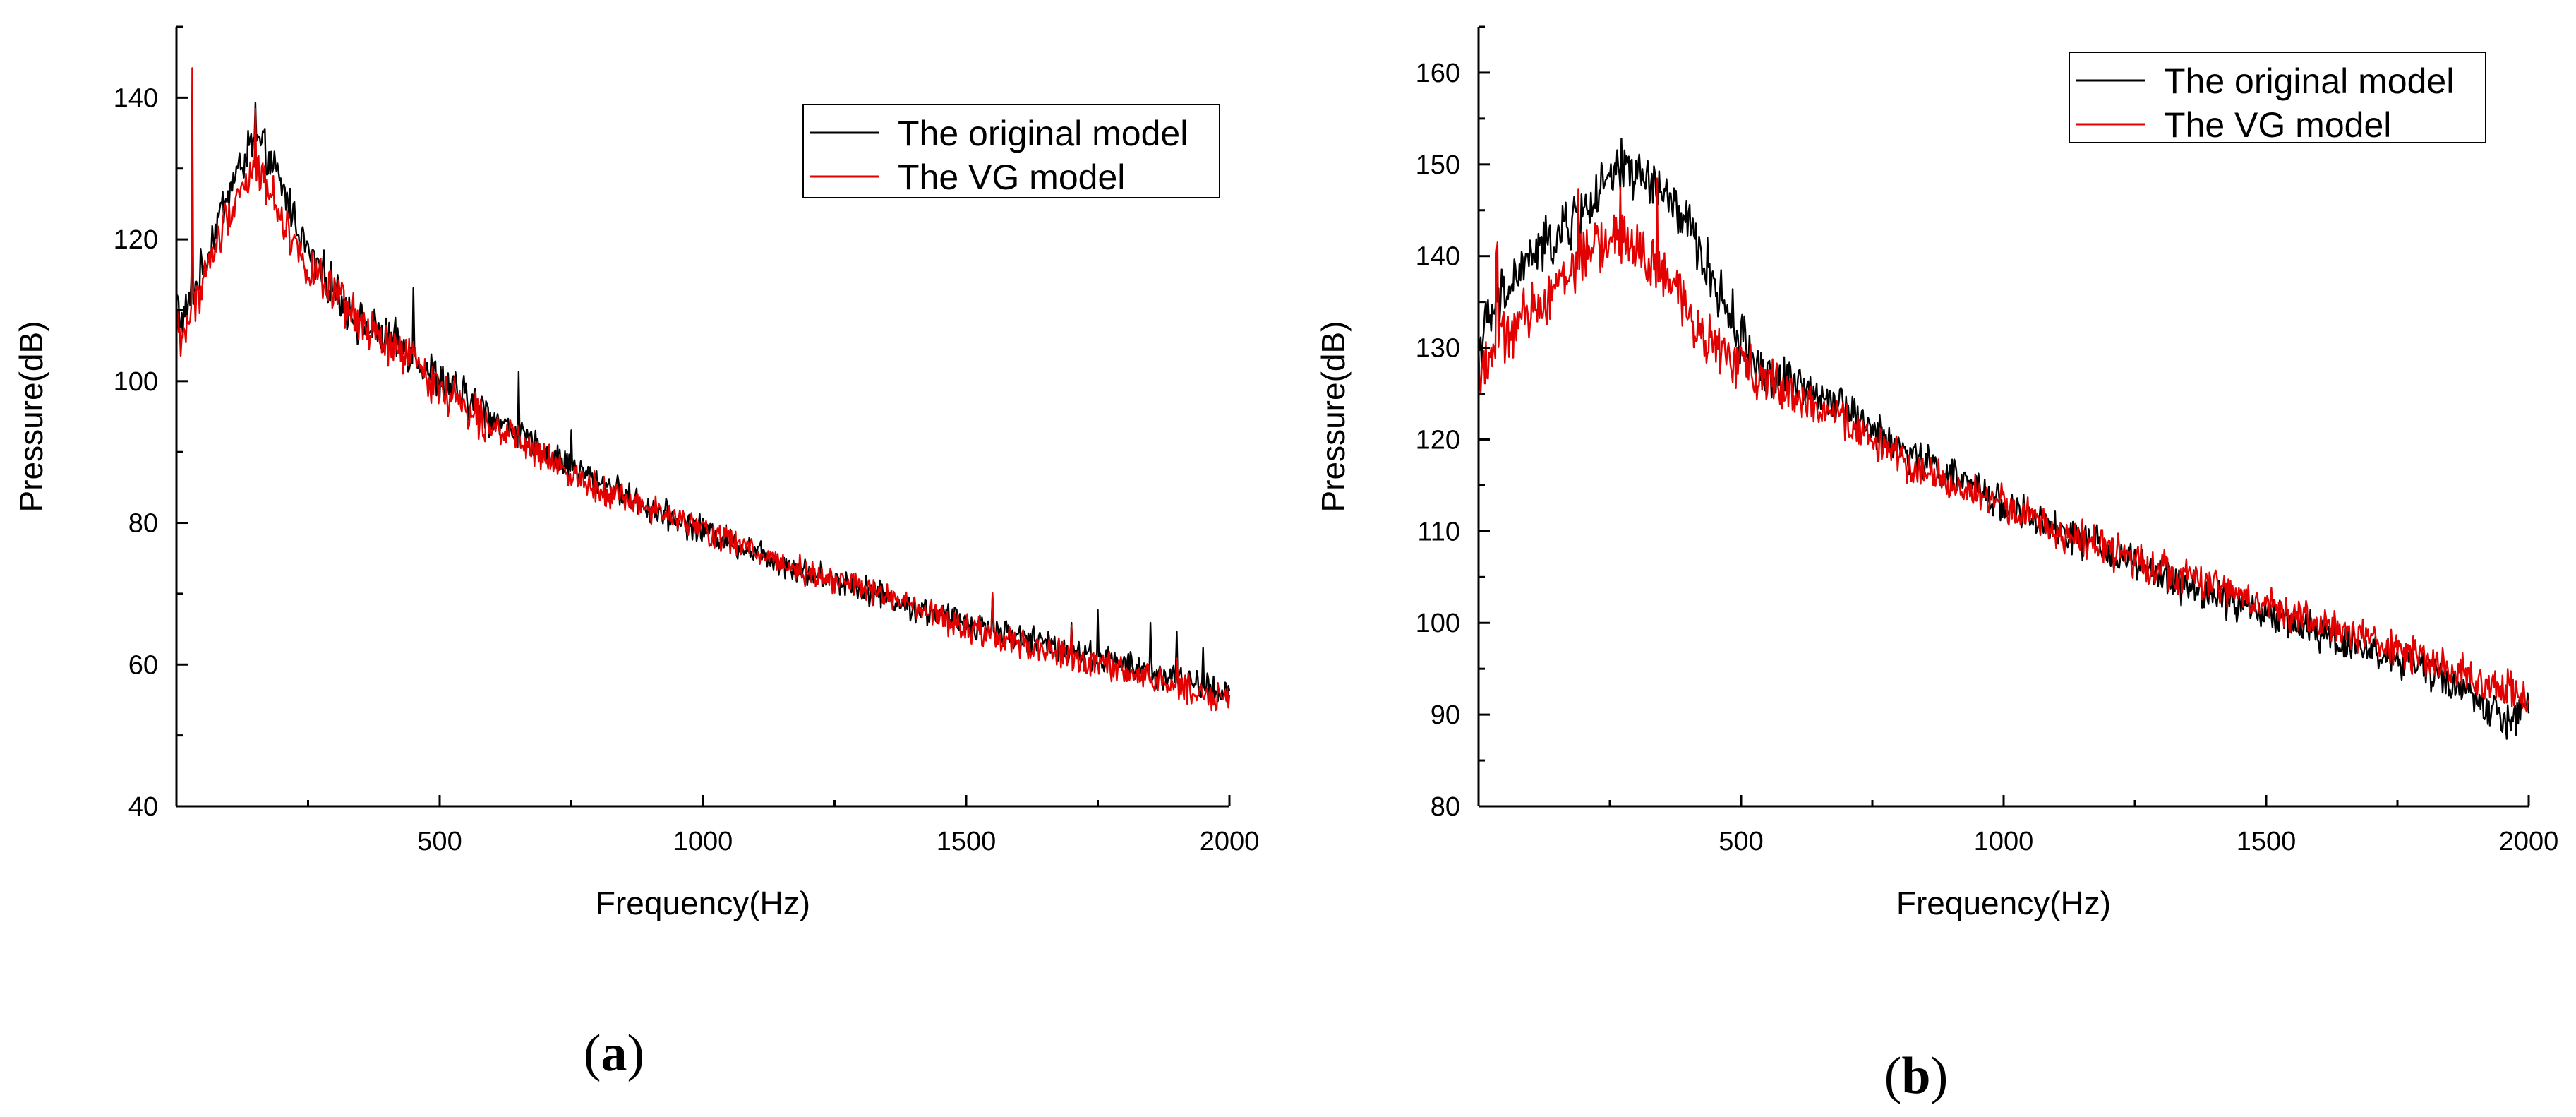 The height and width of the screenshot is (1117, 2576). What do you see at coordinates (1916, 1076) in the screenshot?
I see `panel-label: (b)` at bounding box center [1916, 1076].